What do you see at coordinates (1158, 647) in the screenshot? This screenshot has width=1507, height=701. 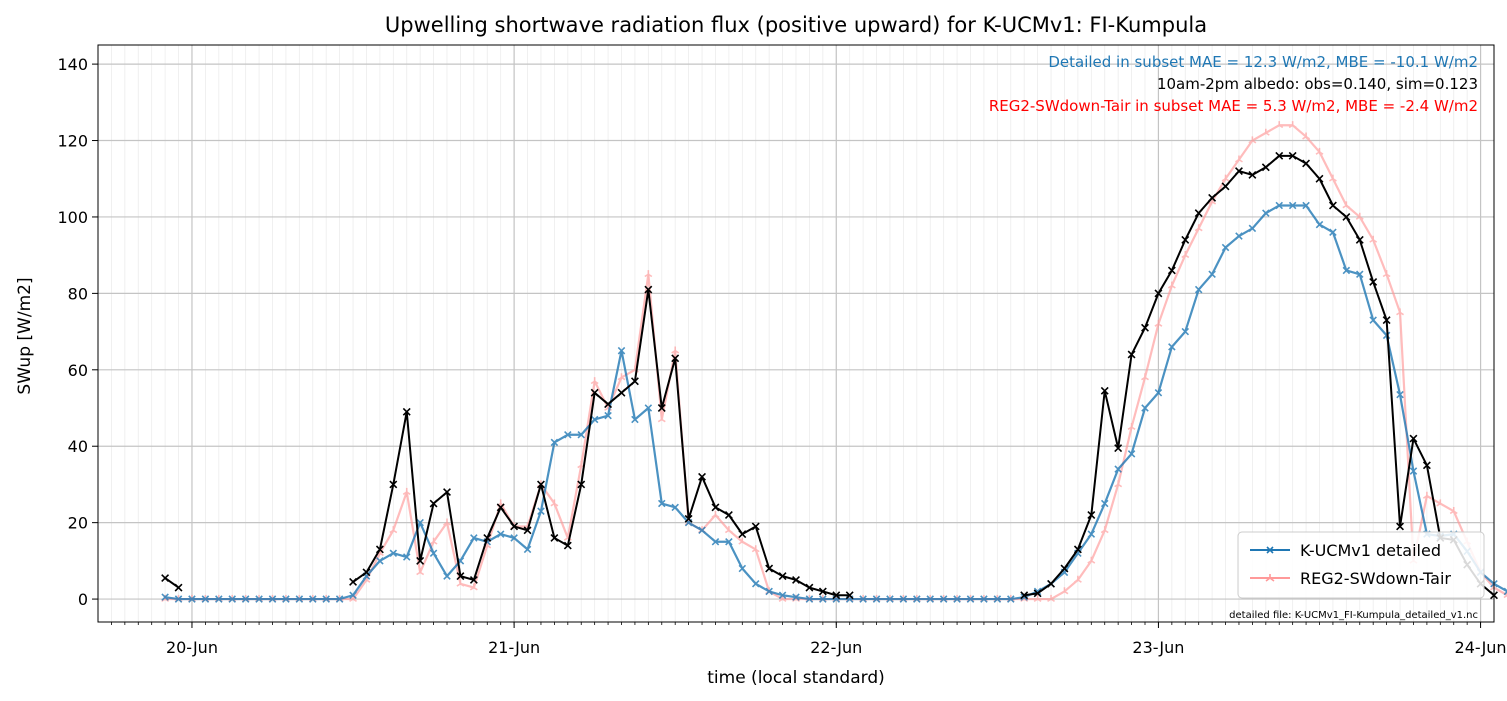 I see `x-tick-label: 23-Jun` at bounding box center [1158, 647].